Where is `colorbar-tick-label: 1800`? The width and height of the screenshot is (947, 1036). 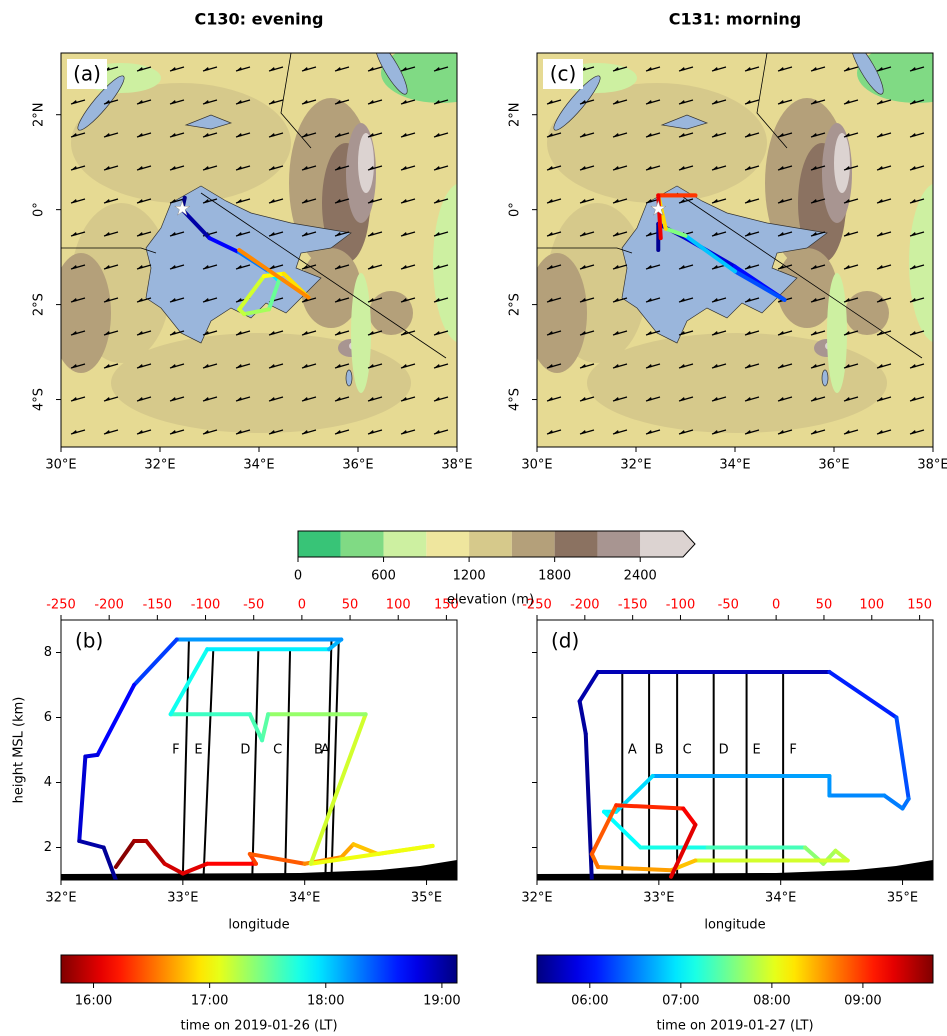 colorbar-tick-label: 1800 is located at coordinates (554, 576).